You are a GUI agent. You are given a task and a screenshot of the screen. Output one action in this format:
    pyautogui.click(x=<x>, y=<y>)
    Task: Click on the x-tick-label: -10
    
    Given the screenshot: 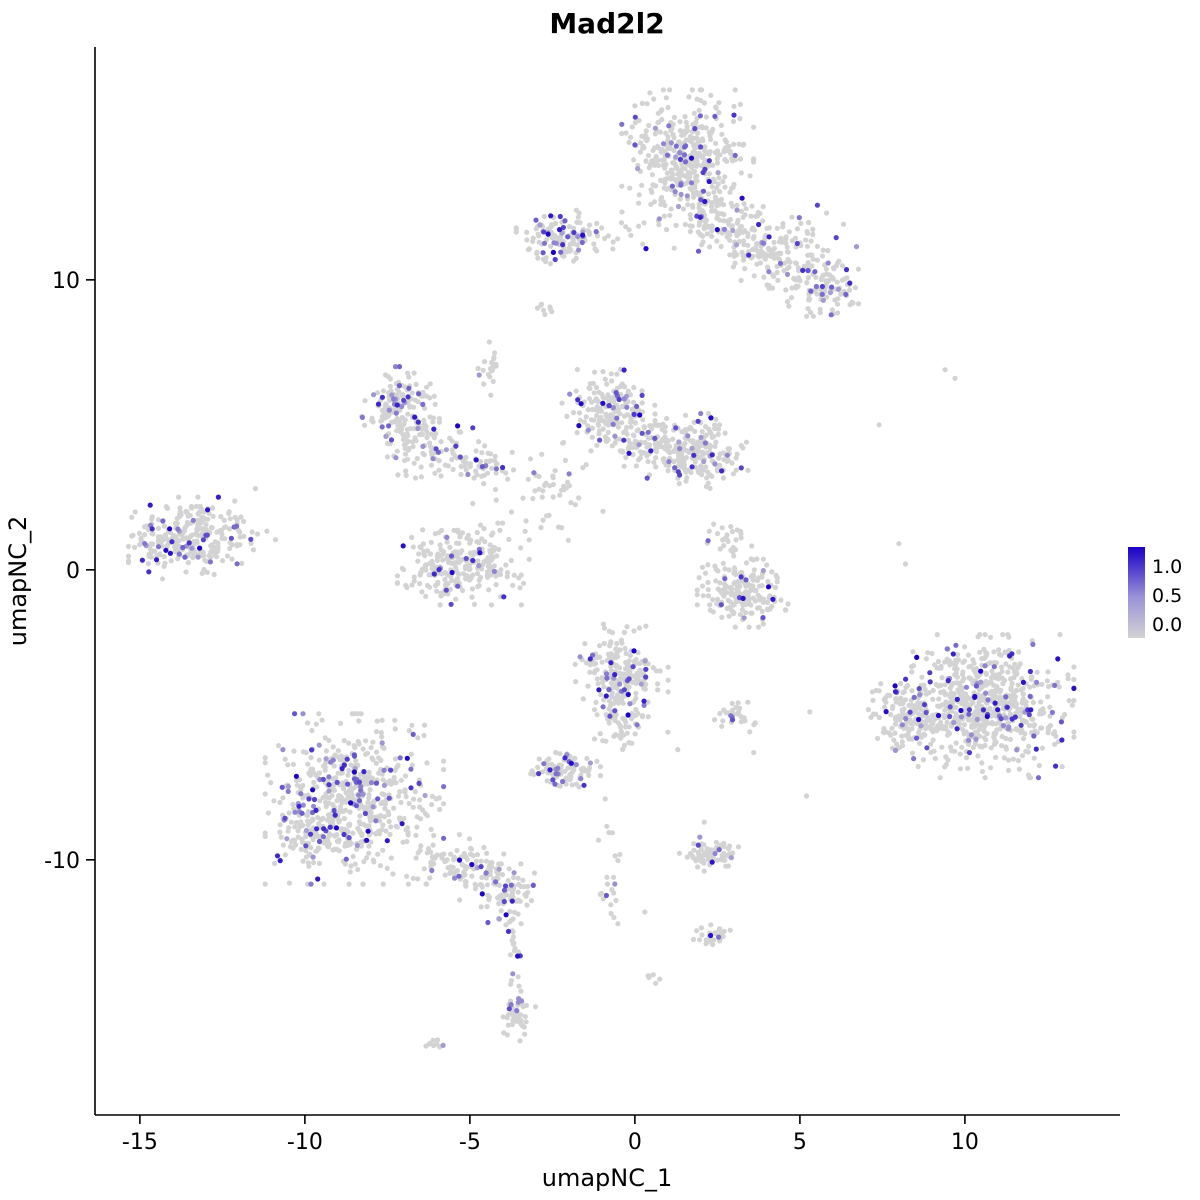 What is the action you would take?
    pyautogui.click(x=305, y=1142)
    